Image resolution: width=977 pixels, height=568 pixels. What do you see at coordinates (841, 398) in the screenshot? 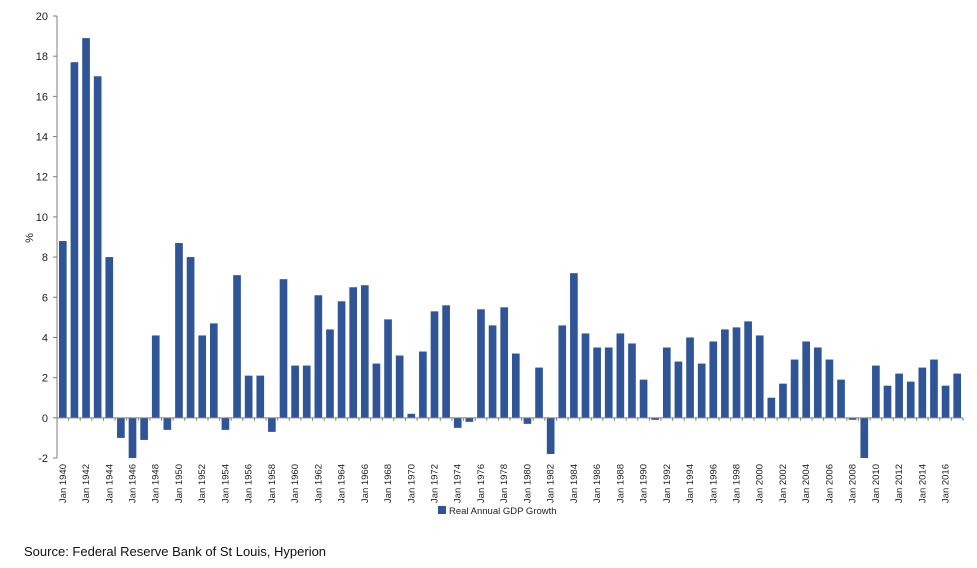
I see `bar-2007` at bounding box center [841, 398].